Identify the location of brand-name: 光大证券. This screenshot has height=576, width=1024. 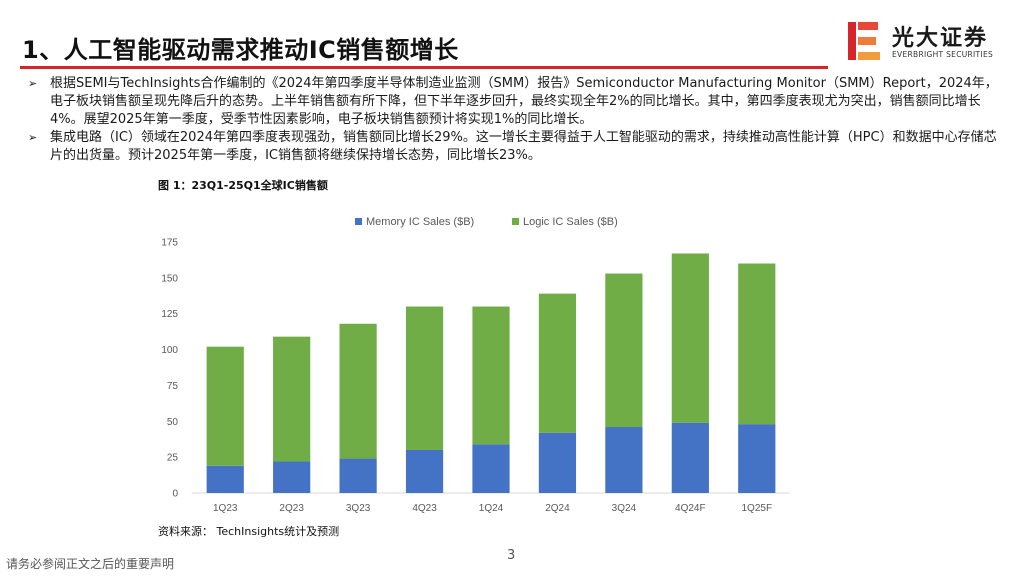
(940, 38).